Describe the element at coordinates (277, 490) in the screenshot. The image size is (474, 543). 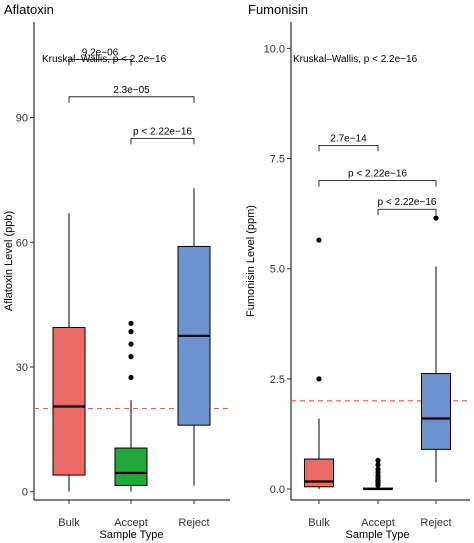
I see `y-tick-label: 0.0` at that location.